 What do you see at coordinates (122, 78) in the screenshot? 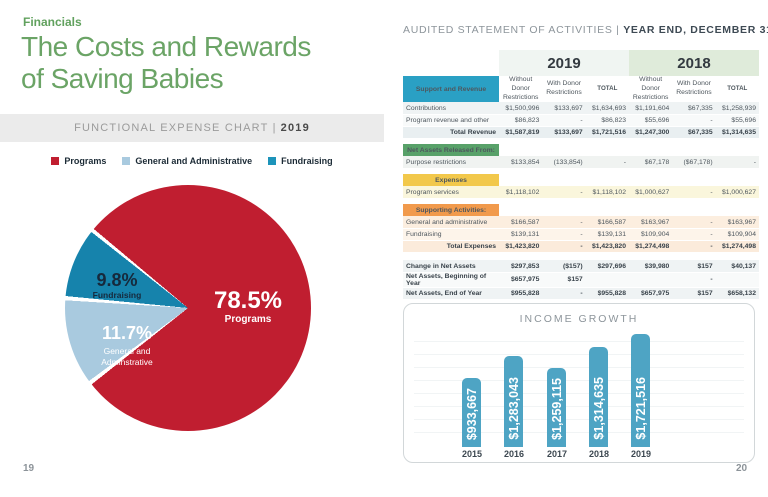
I see `page-title-line2: of Saving Babies` at bounding box center [122, 78].